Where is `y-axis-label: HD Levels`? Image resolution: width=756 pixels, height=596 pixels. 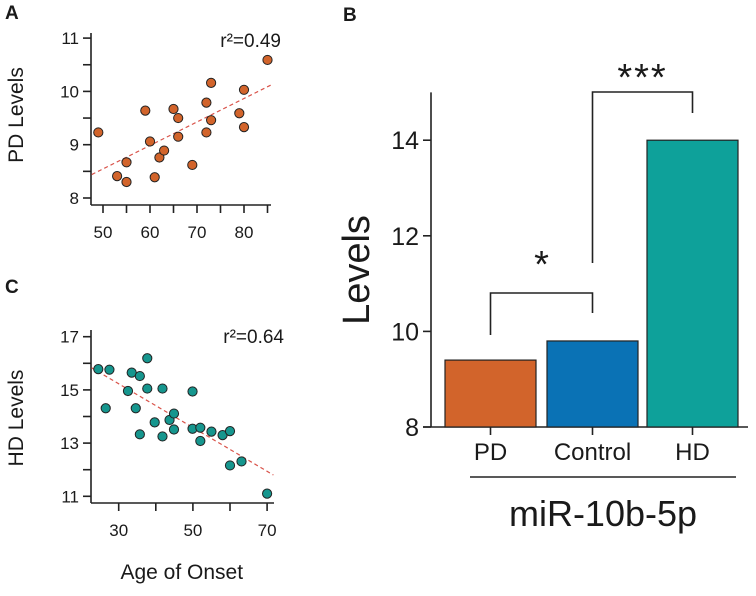 y-axis-label: HD Levels is located at coordinates (16, 418).